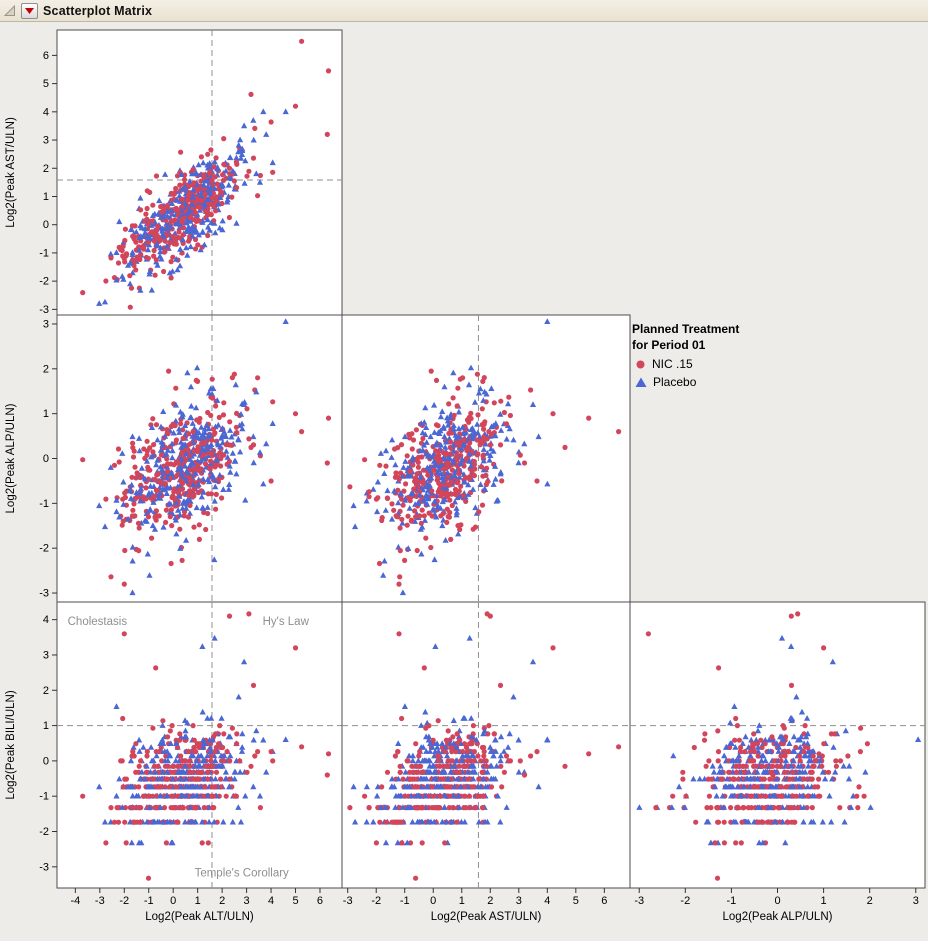 The image size is (928, 941). Describe the element at coordinates (641, 382) in the screenshot. I see `placebo-marker-icon` at that location.